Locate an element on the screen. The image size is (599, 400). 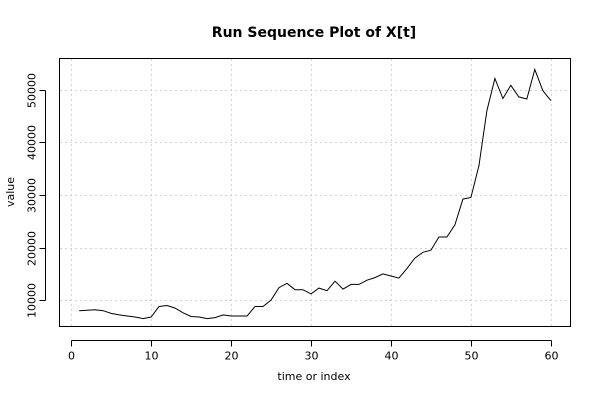
x-tick-label-50: 50 is located at coordinates (472, 356).